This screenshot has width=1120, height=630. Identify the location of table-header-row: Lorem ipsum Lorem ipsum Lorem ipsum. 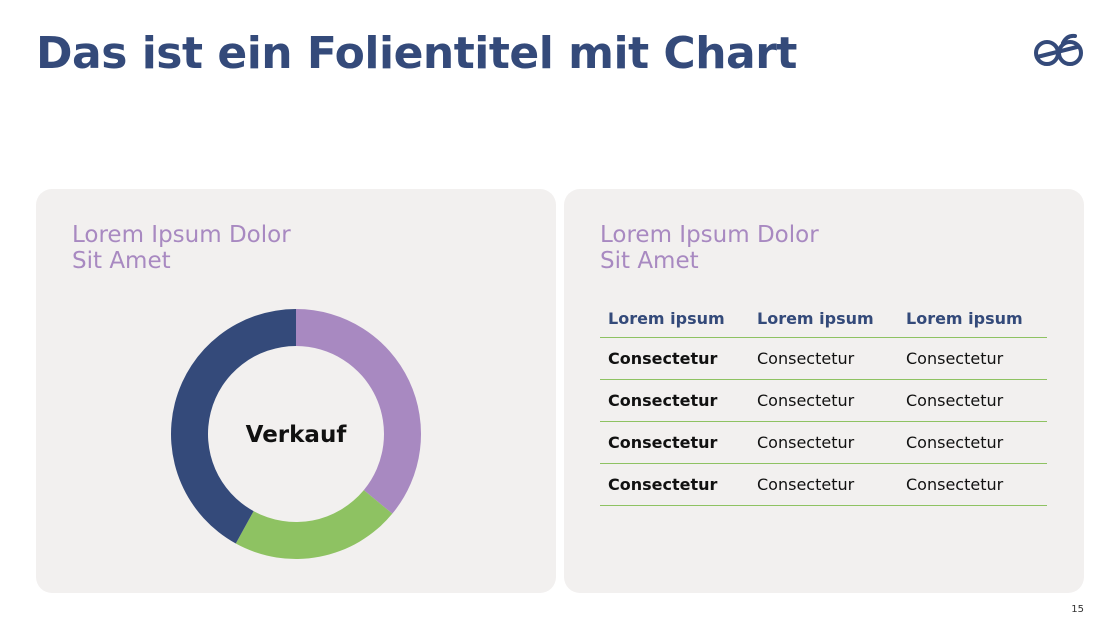
(823, 318).